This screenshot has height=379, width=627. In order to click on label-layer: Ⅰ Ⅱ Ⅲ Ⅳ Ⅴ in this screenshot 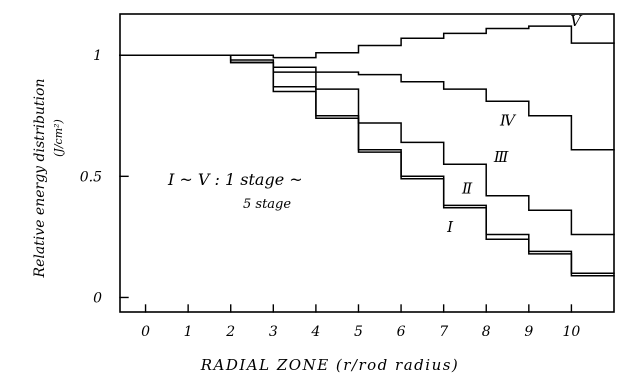, I will do `click(514, 124)`.